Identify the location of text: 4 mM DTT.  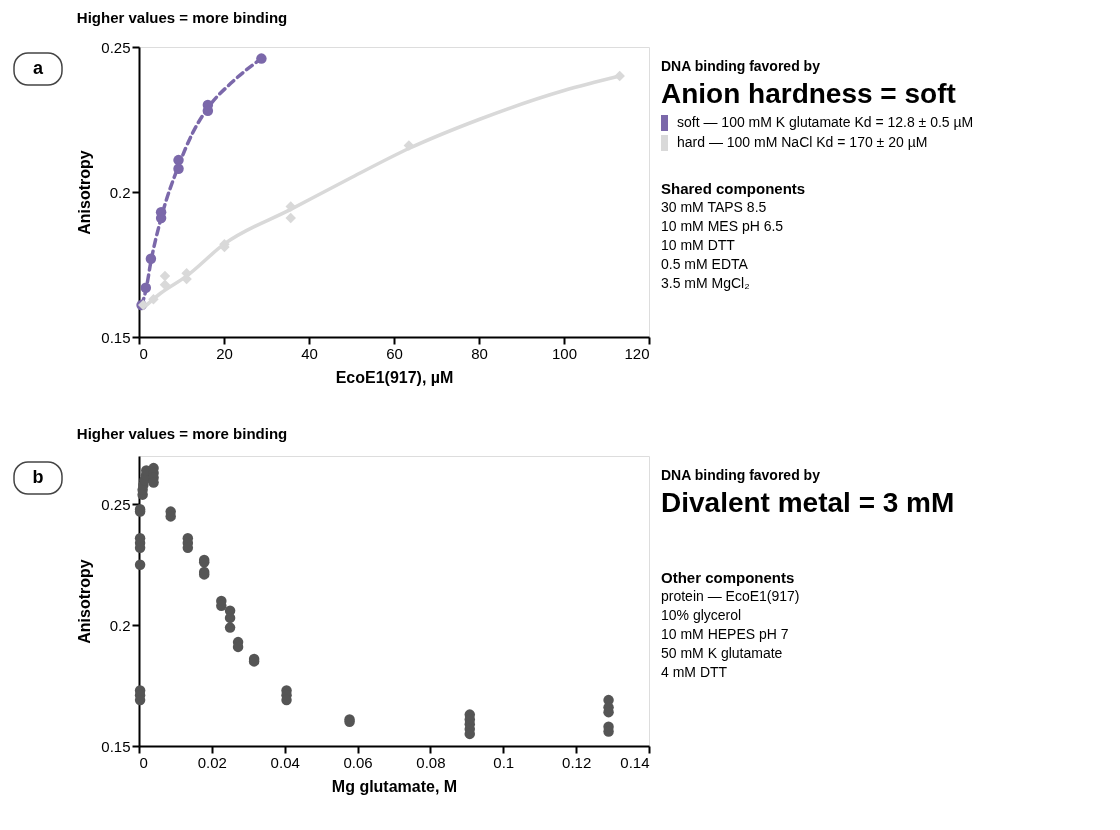
(694, 672).